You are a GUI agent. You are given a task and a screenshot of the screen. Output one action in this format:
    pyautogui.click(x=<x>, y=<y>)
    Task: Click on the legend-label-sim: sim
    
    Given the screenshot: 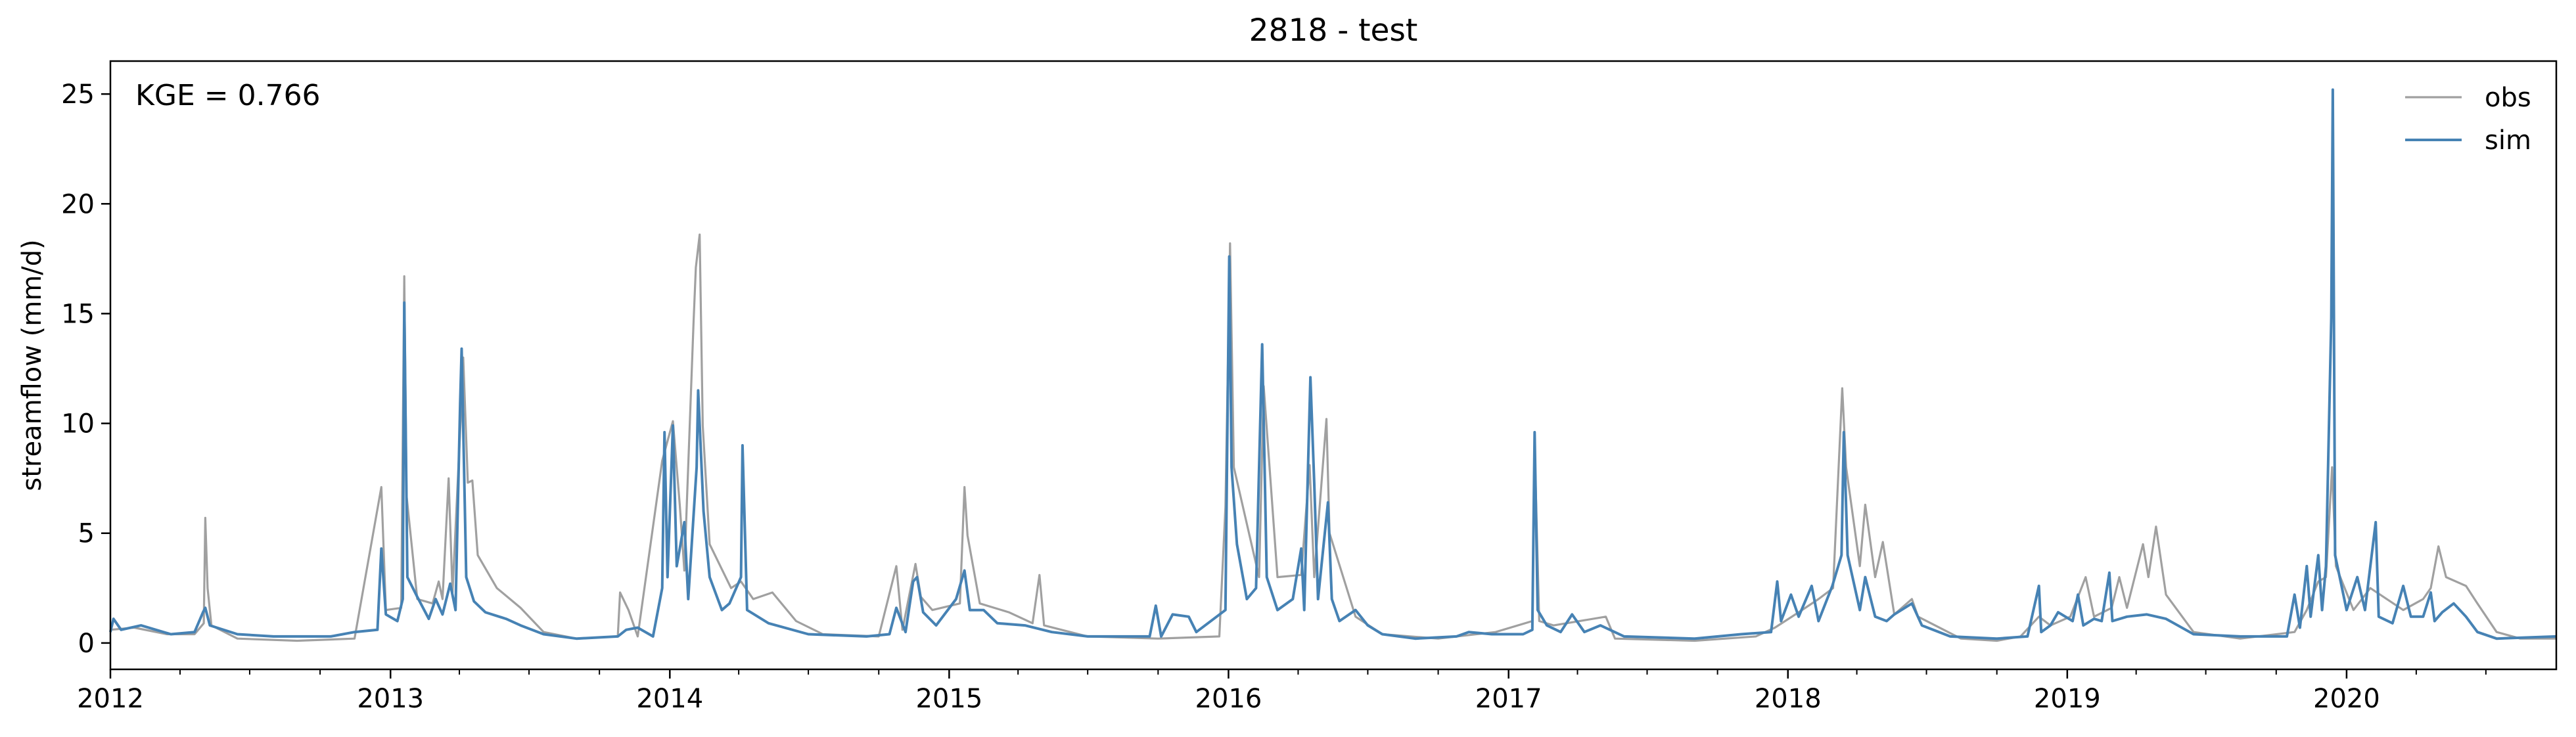 What is the action you would take?
    pyautogui.click(x=2508, y=140)
    